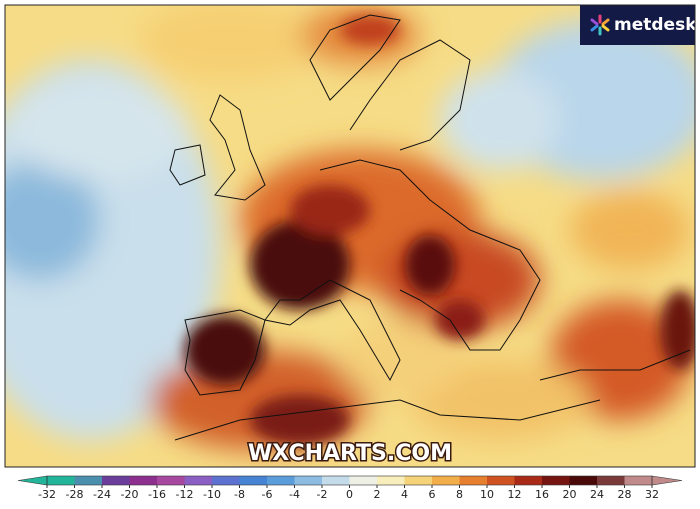 The image size is (700, 509). What do you see at coordinates (322, 494) in the screenshot?
I see `colorbar-tick-label: -2` at bounding box center [322, 494].